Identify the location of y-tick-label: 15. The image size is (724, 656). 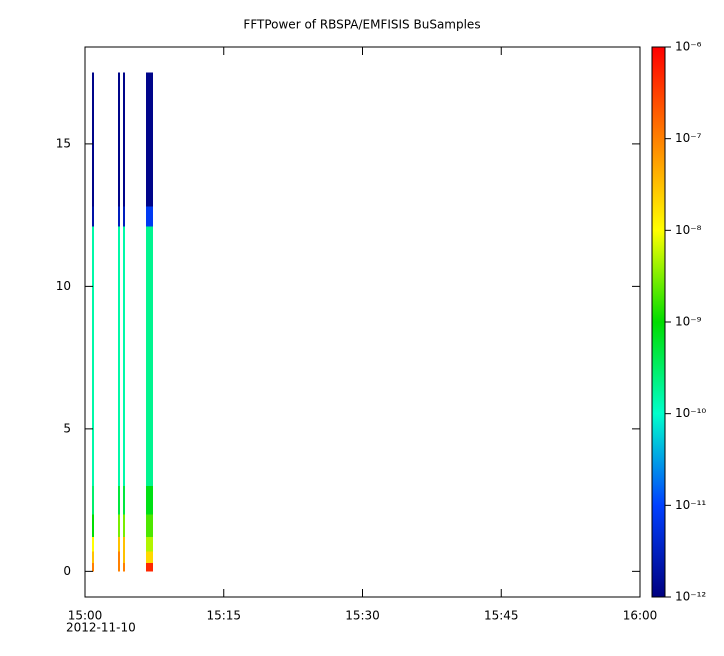
(63, 143).